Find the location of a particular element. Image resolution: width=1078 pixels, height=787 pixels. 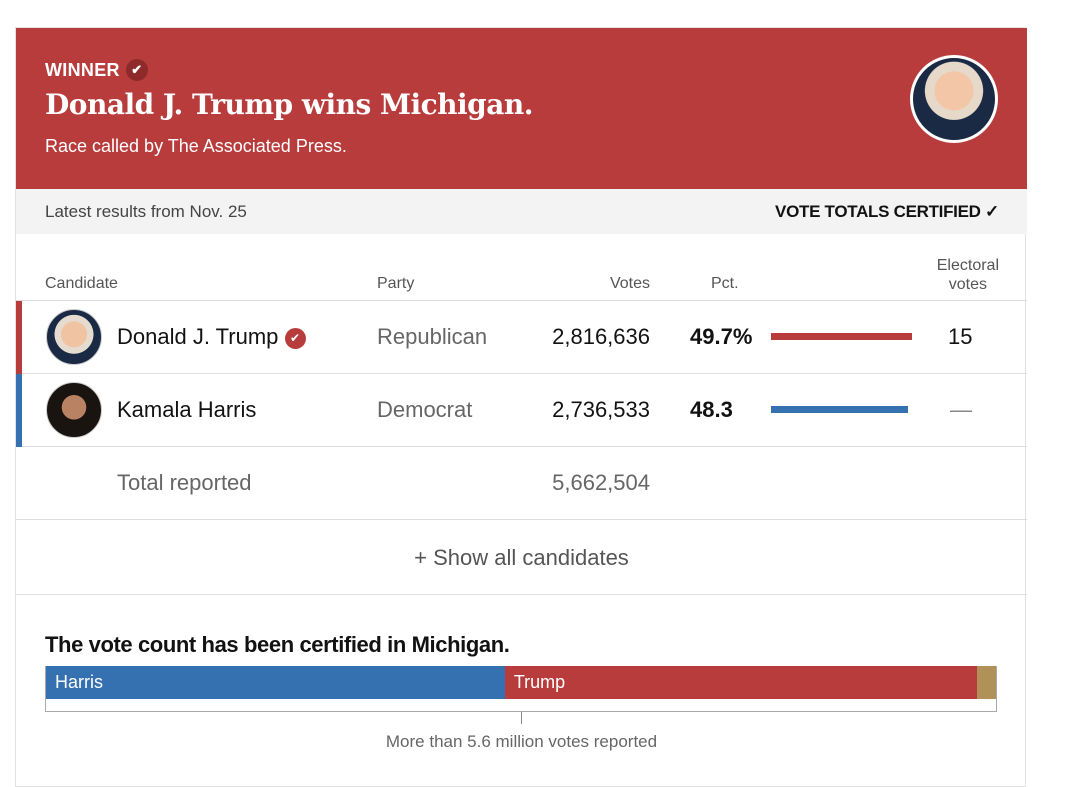

electoral-votes: — is located at coordinates (961, 409).